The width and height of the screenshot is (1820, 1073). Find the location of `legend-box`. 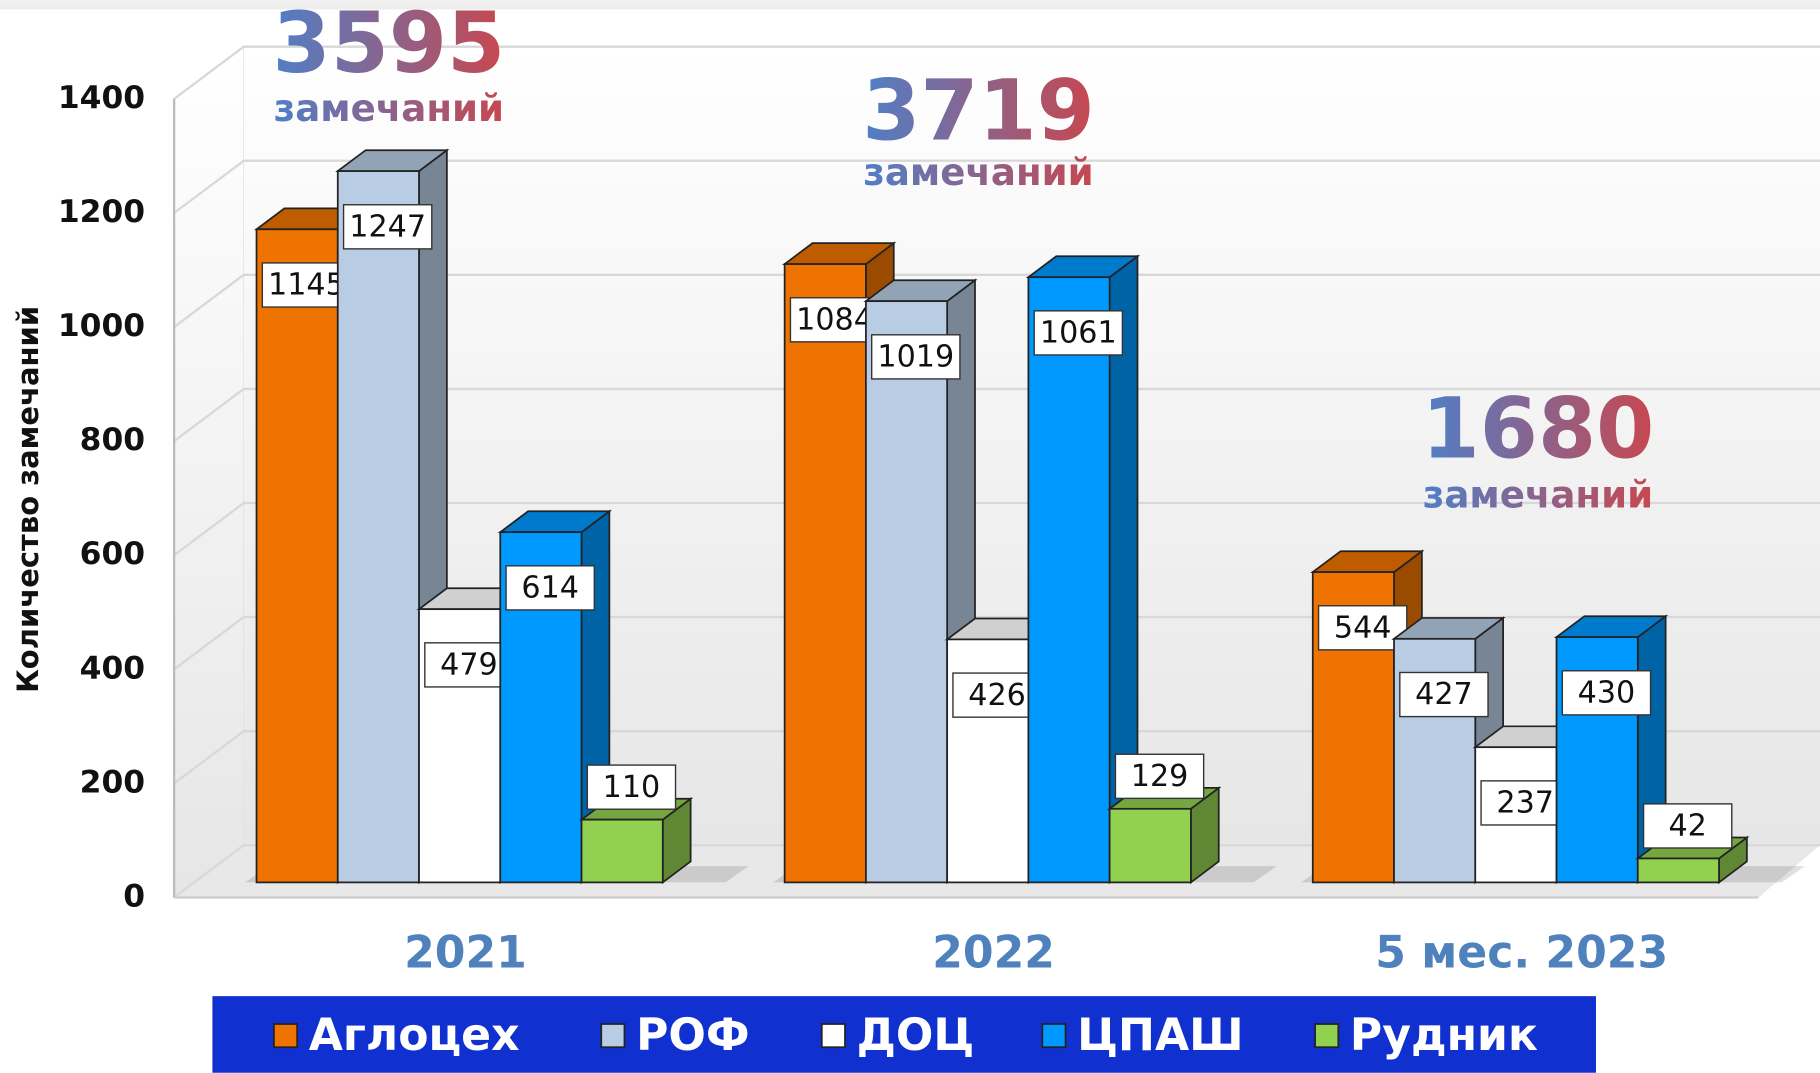

legend-box is located at coordinates (904, 1034).